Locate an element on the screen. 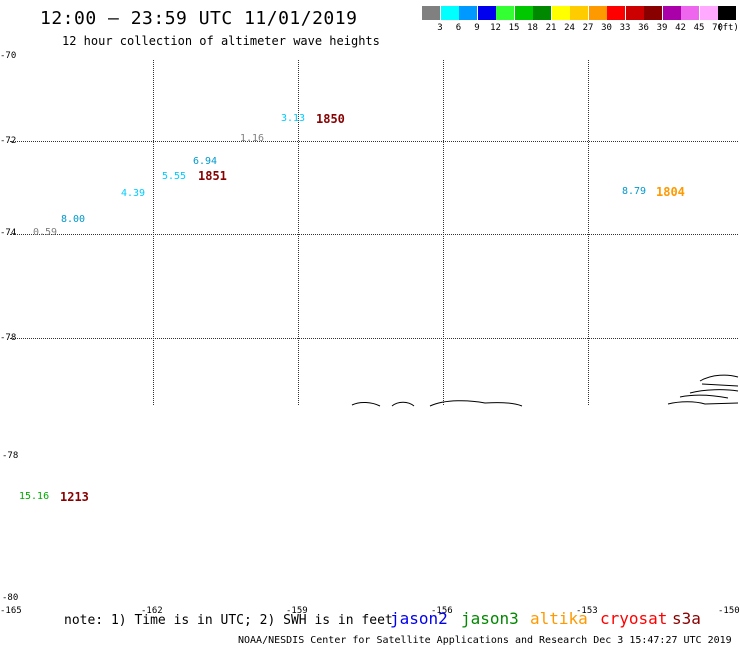 The width and height of the screenshot is (740, 650). latitude-label: -70 is located at coordinates (8, 56).